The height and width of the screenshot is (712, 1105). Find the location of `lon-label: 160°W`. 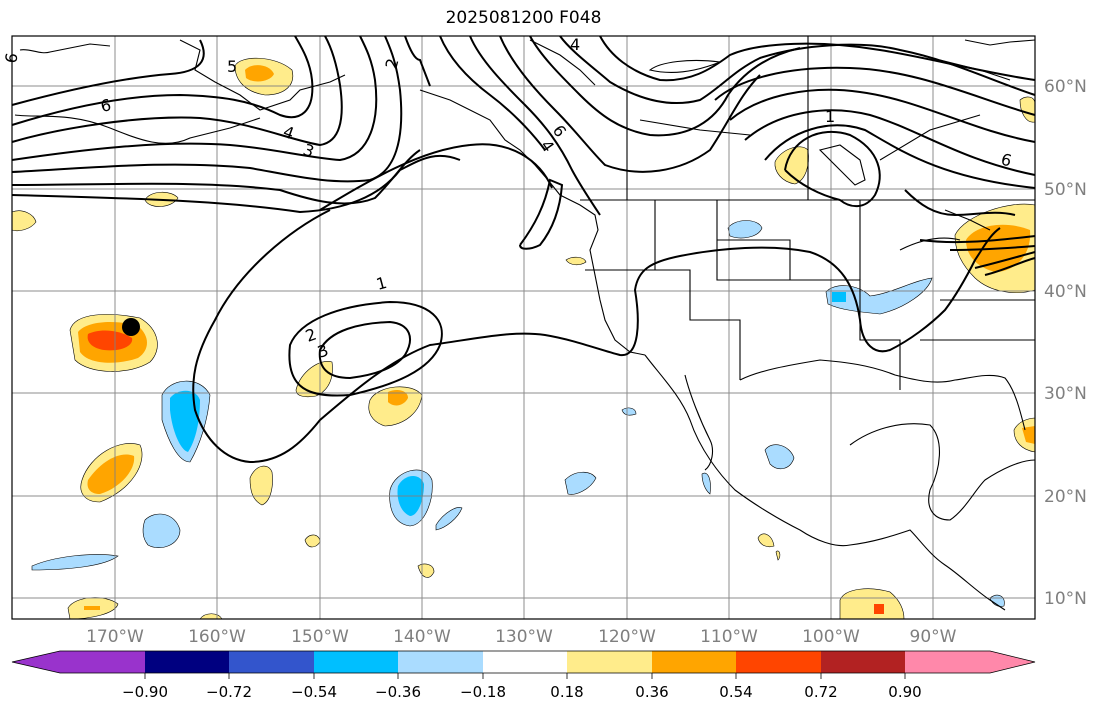

lon-label: 160°W is located at coordinates (217, 637).